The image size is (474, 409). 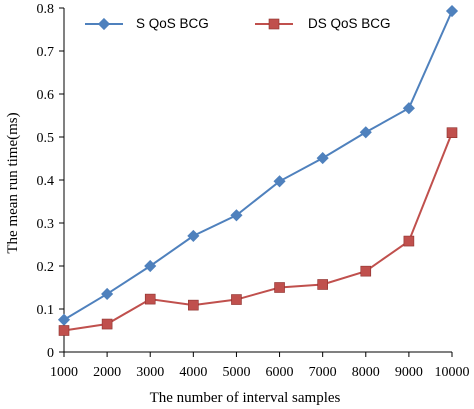 What do you see at coordinates (64, 372) in the screenshot?
I see `x-tick-label: 1000` at bounding box center [64, 372].